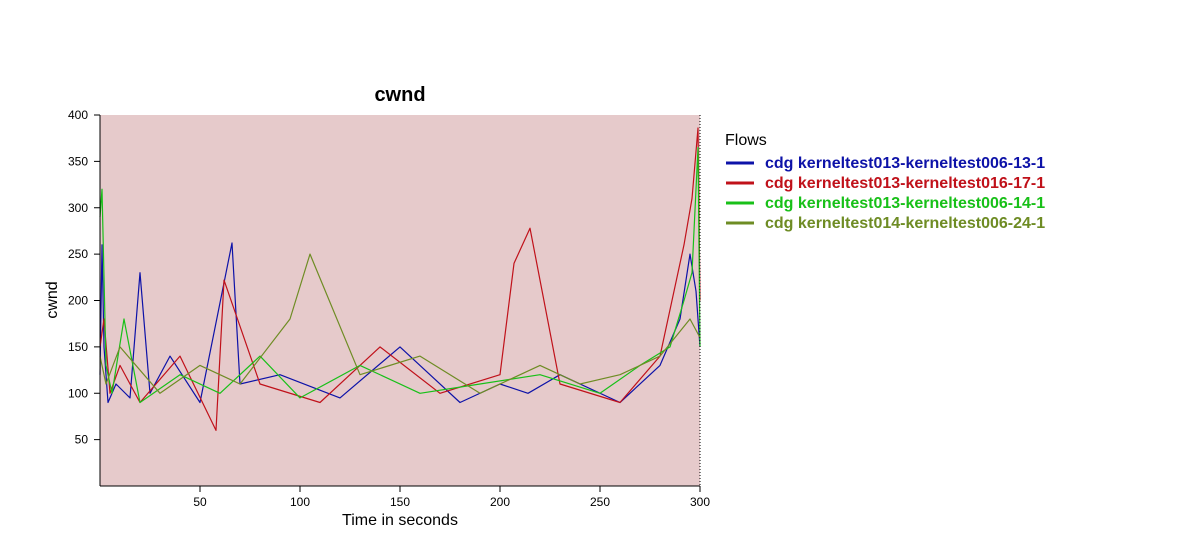 This screenshot has height=550, width=1200. What do you see at coordinates (500, 502) in the screenshot?
I see `x-tick-label: 200` at bounding box center [500, 502].